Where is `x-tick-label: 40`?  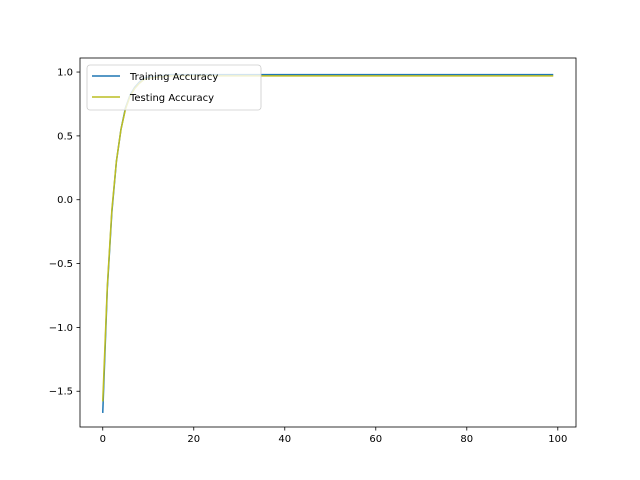 x-tick-label: 40 is located at coordinates (284, 439).